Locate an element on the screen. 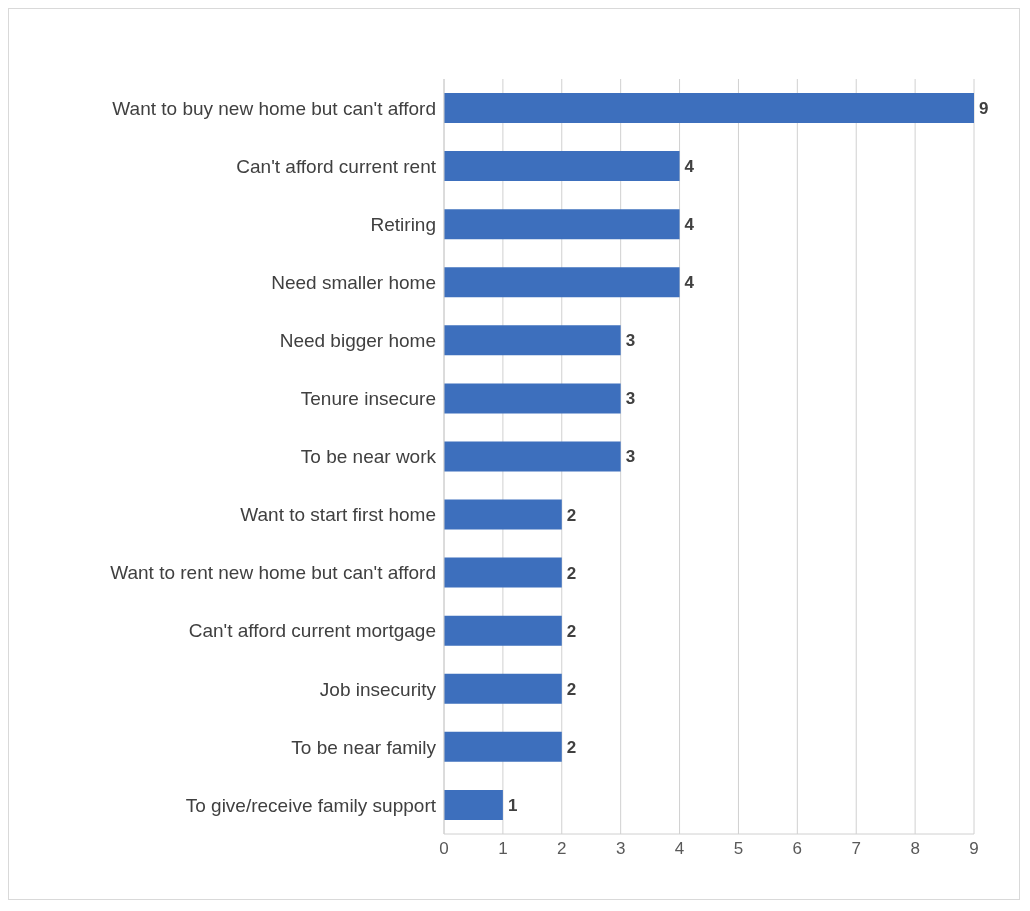 The height and width of the screenshot is (911, 1030). y-tick-label: Can't afford current rent is located at coordinates (336, 166).